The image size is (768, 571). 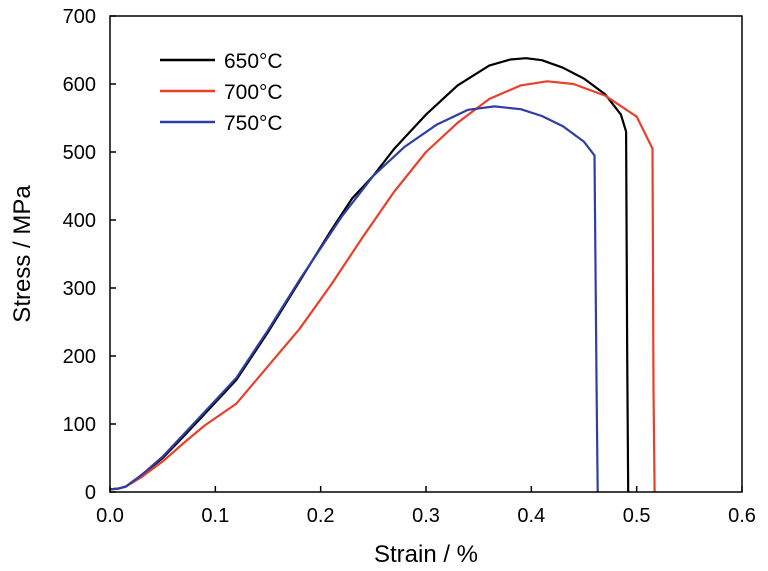 What do you see at coordinates (426, 516) in the screenshot?
I see `x-tick-label-3: 0.3` at bounding box center [426, 516].